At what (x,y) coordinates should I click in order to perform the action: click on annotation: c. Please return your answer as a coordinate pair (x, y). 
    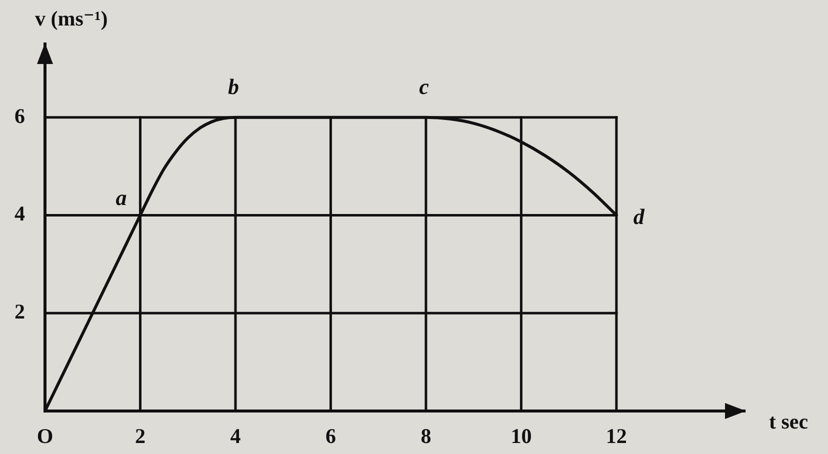
    Looking at the image, I should click on (424, 87).